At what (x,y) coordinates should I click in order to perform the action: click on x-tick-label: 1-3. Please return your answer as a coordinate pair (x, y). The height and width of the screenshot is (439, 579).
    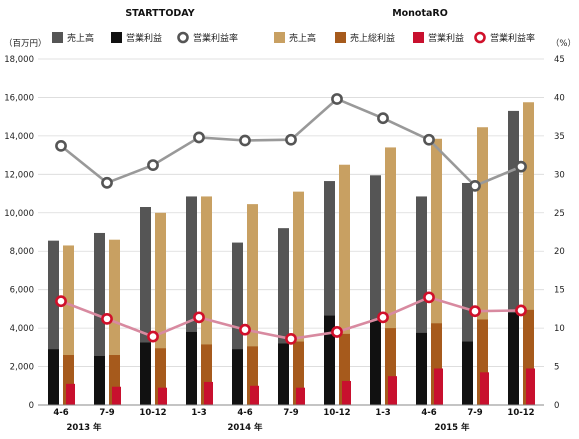
    Looking at the image, I should click on (382, 413).